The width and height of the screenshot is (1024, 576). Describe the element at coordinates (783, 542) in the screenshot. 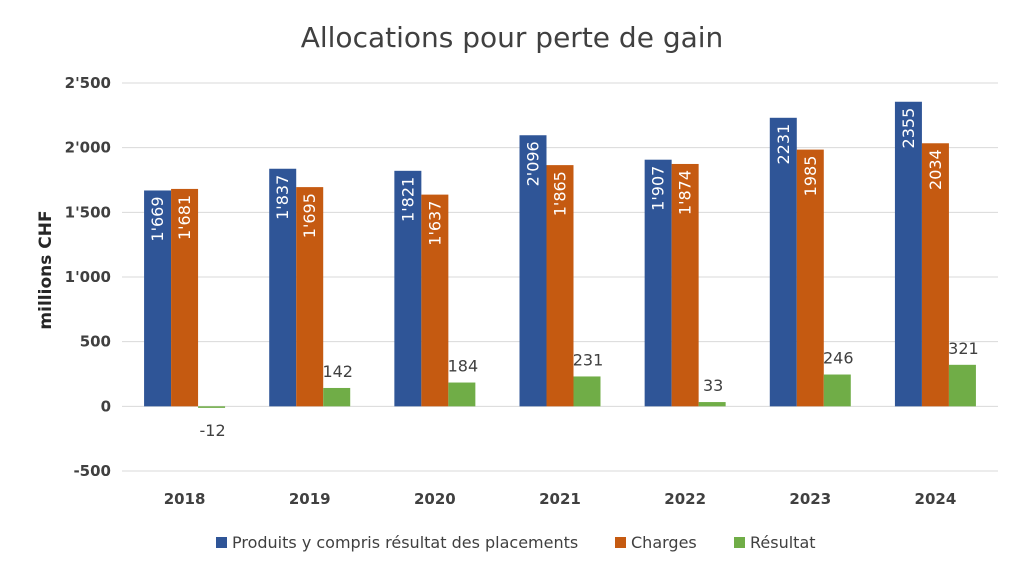

I see `legend-label: Résultat` at that location.